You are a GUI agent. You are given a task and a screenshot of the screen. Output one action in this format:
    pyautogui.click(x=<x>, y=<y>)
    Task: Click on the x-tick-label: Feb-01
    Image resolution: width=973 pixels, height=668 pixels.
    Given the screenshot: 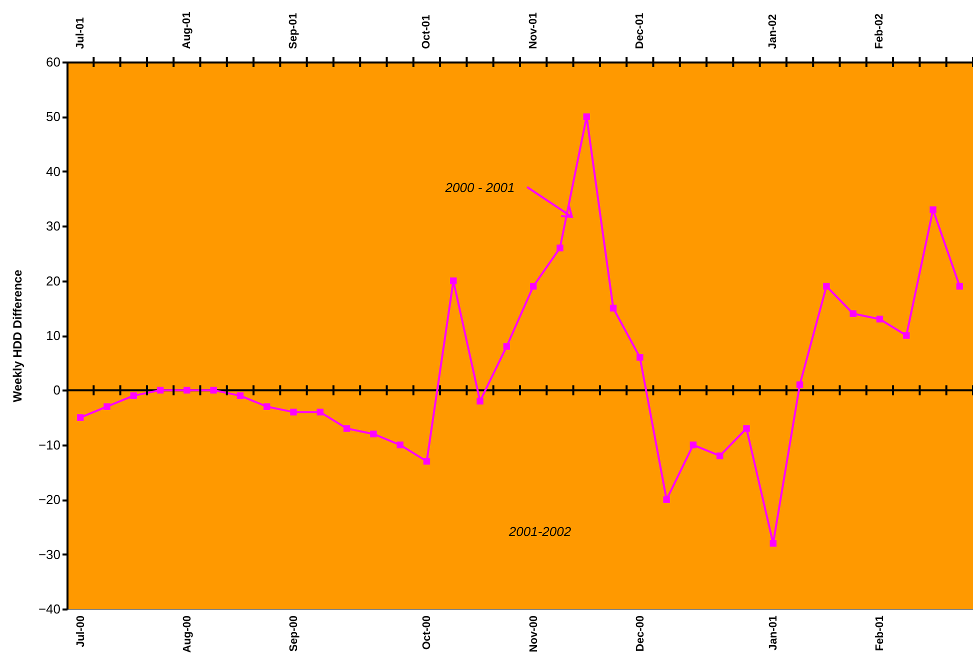 What is the action you would take?
    pyautogui.click(x=880, y=633)
    